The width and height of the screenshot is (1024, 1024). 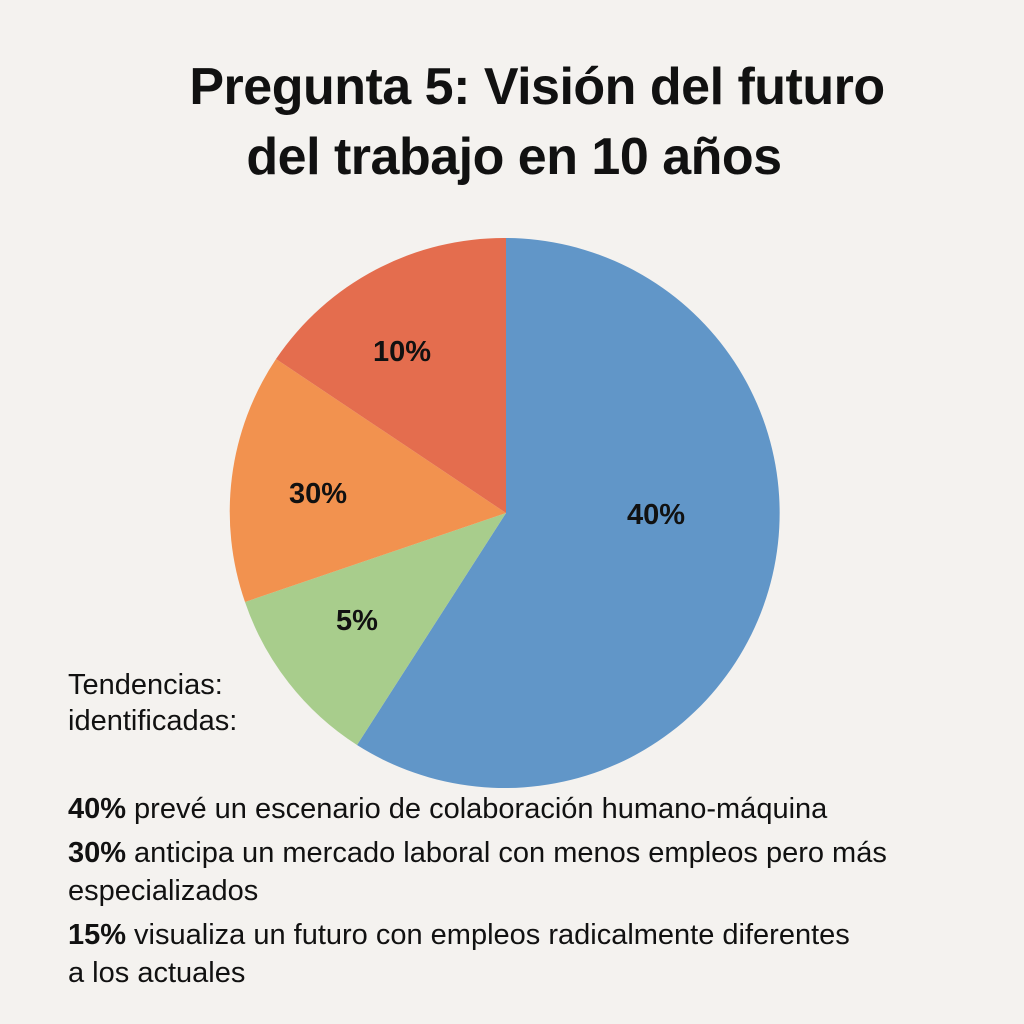 I want to click on label-red: 10%, so click(x=402, y=352).